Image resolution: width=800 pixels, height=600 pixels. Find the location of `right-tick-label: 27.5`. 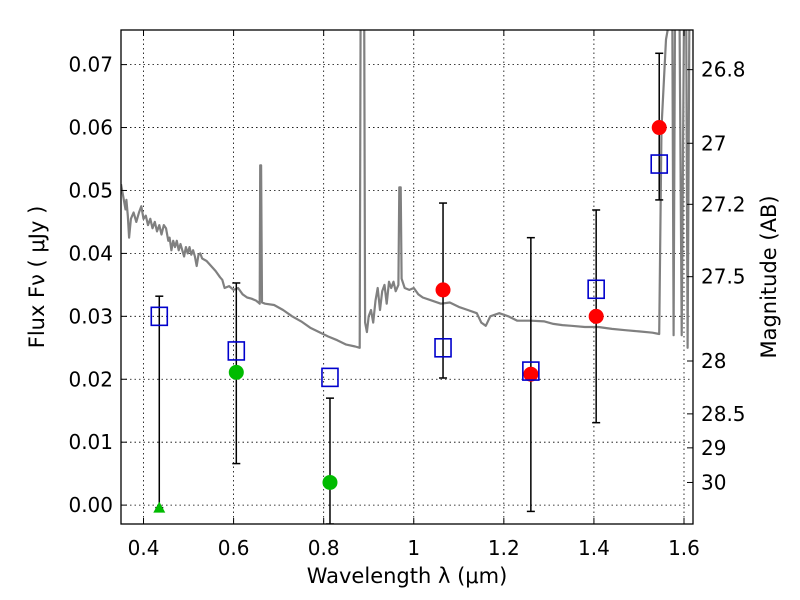

right-tick-label: 27.5 is located at coordinates (723, 277).